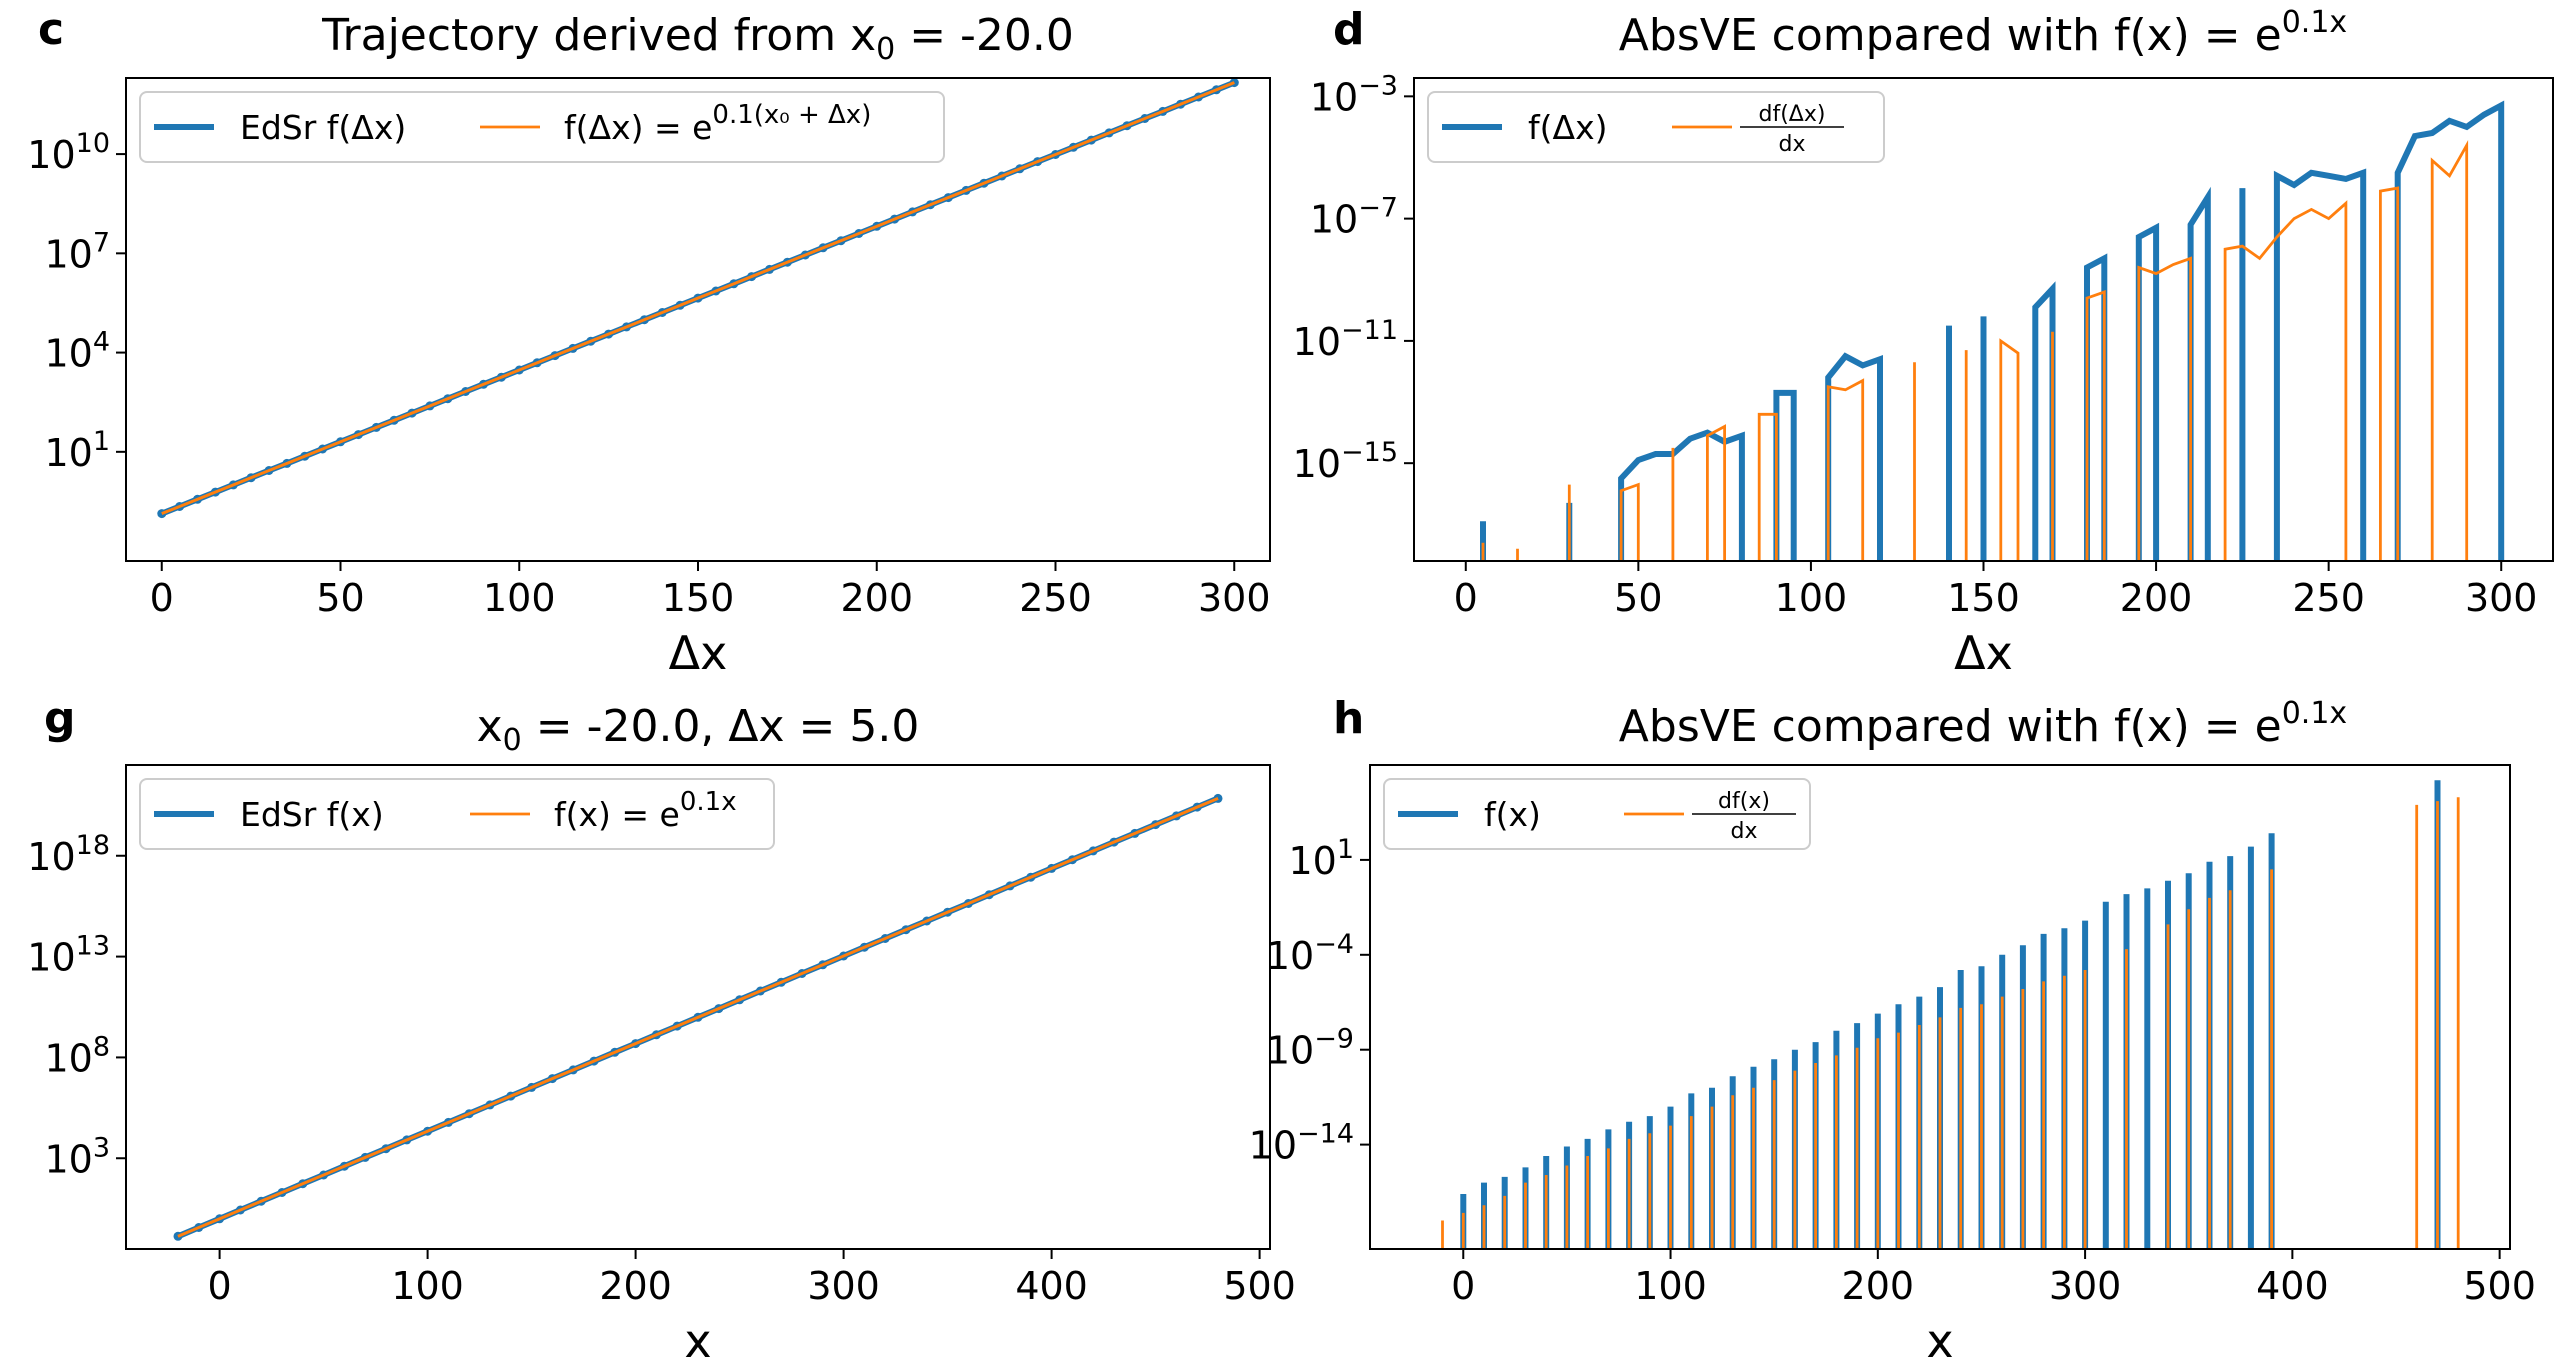 This screenshot has width=2560, height=1371. What do you see at coordinates (77, 351) in the screenshot?
I see `y-tick-label: 10⁴` at bounding box center [77, 351].